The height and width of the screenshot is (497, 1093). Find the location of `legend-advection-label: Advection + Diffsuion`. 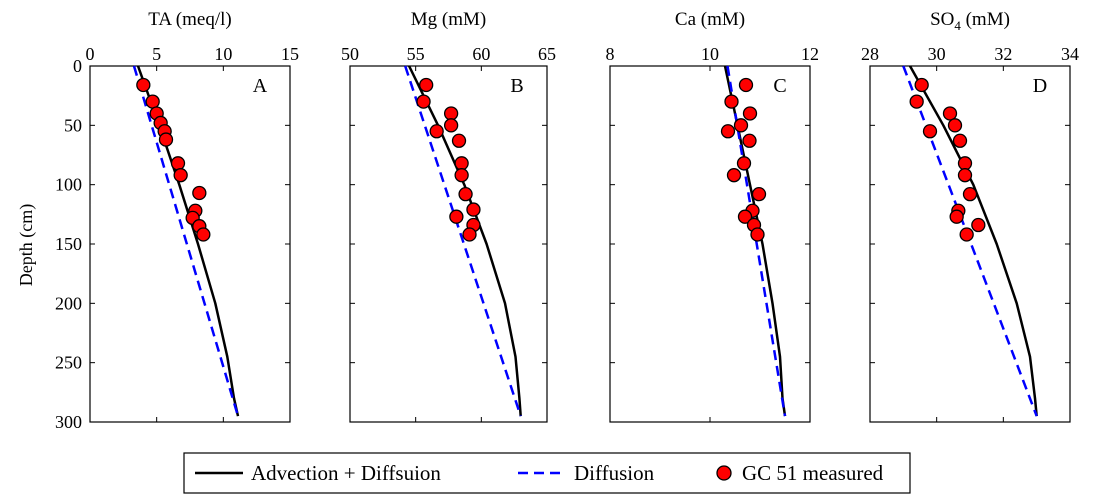

legend-advection-label: Advection + Diffsuion is located at coordinates (346, 473).